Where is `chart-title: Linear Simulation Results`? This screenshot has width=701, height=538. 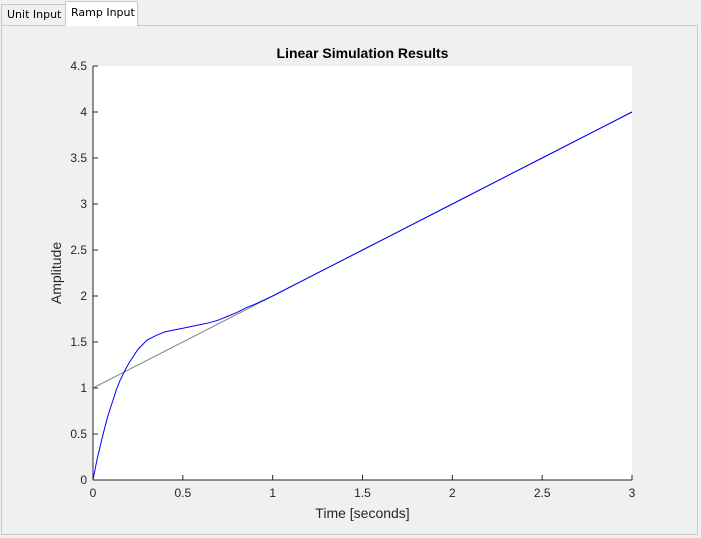 chart-title: Linear Simulation Results is located at coordinates (363, 53).